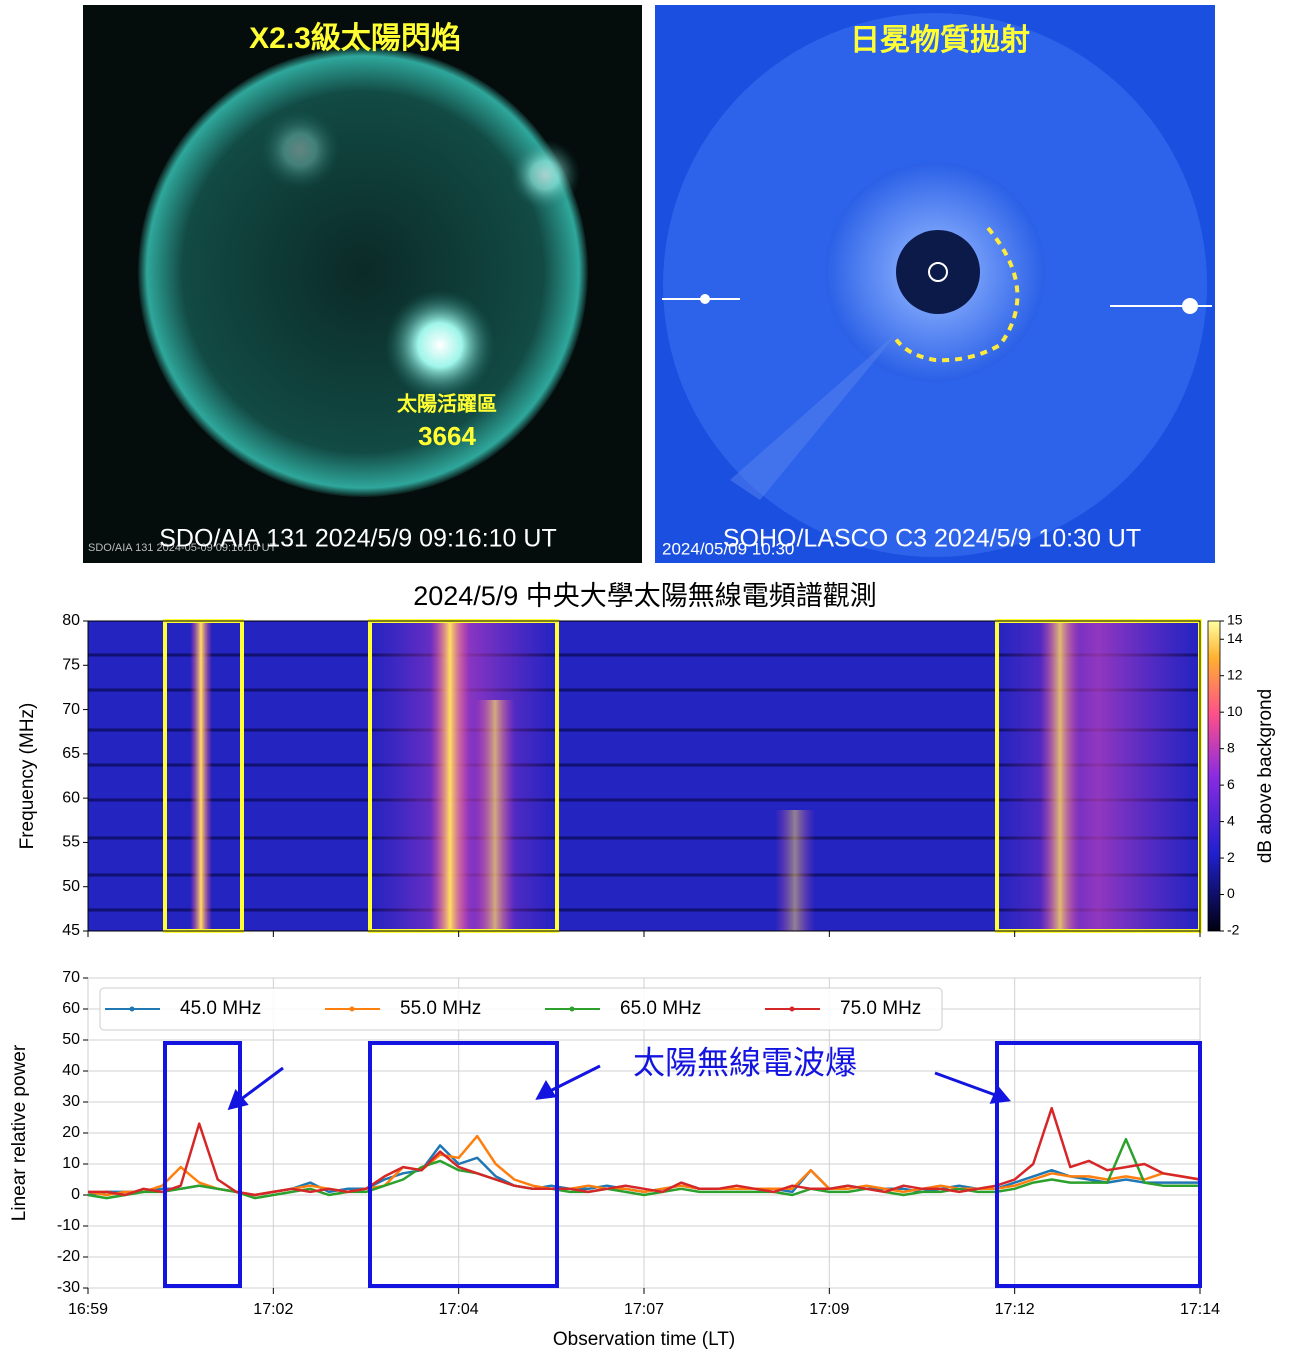 The image size is (1300, 1370). What do you see at coordinates (68, 1256) in the screenshot?
I see `y-tick-label: -20` at bounding box center [68, 1256].